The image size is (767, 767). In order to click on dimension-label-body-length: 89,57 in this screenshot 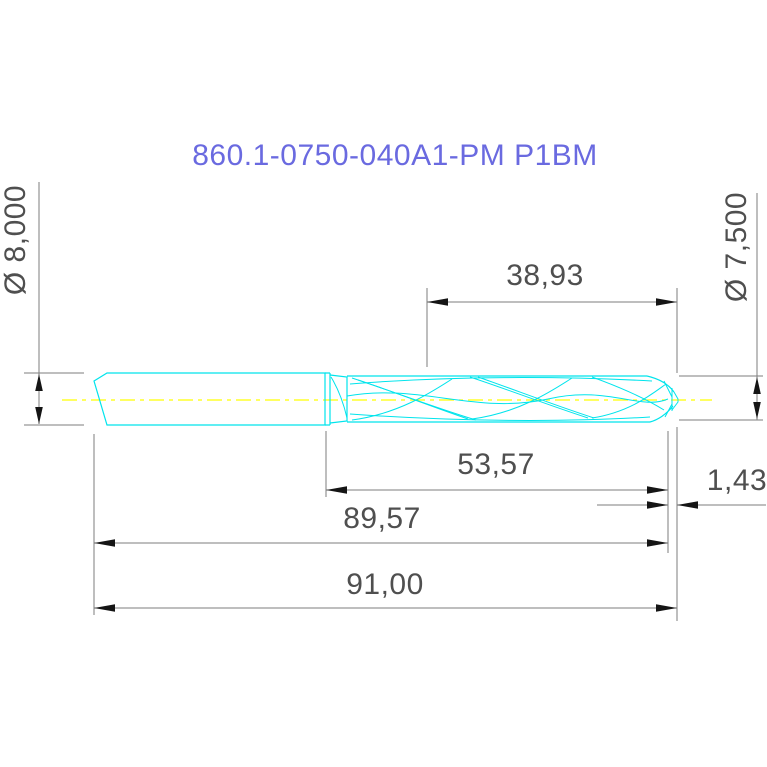, I will do `click(382, 518)`.